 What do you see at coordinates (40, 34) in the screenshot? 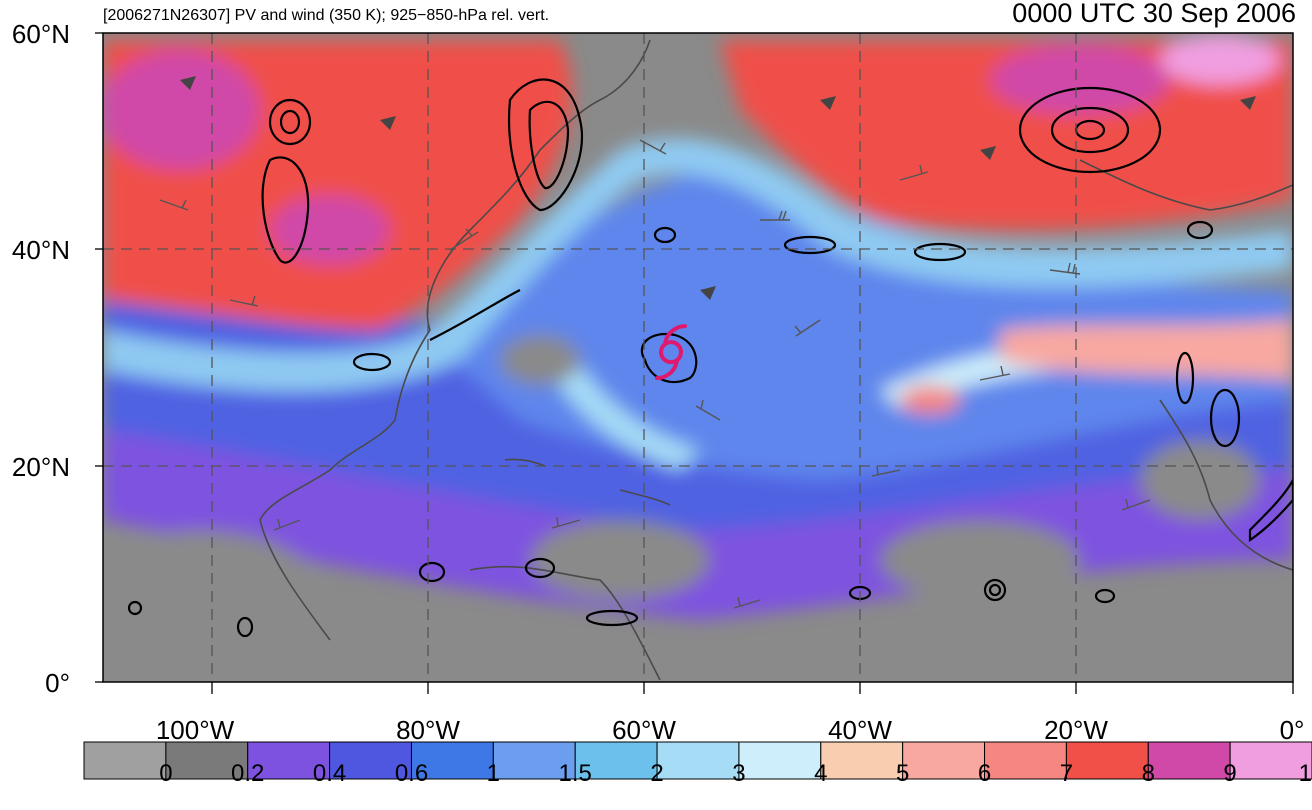
I see `lat-label-60n: 60°N` at bounding box center [40, 34].